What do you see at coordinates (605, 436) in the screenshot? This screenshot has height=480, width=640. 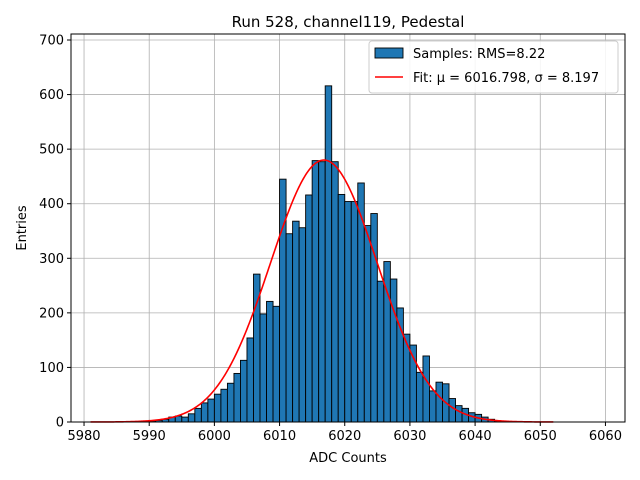 I see `x-tick-label: 6060` at bounding box center [605, 436].